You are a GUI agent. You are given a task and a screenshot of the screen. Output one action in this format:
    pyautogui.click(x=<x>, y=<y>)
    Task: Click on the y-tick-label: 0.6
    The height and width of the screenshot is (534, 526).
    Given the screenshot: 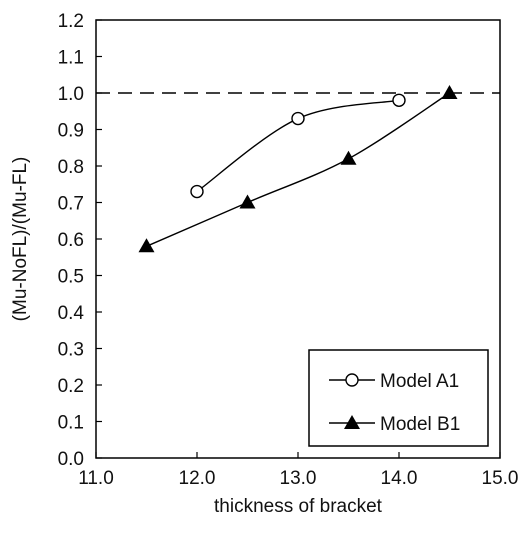 What is the action you would take?
    pyautogui.click(x=71, y=240)
    